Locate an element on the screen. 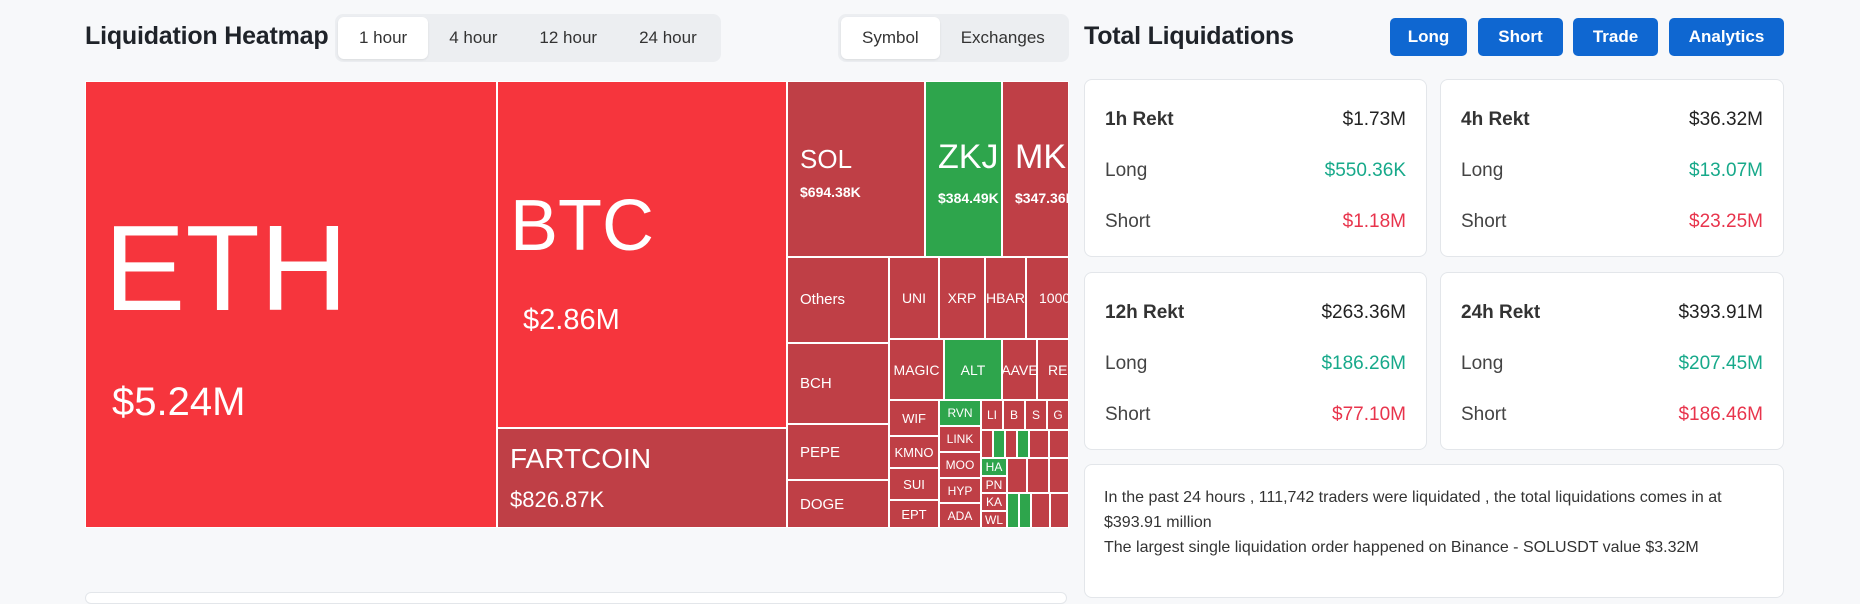 The height and width of the screenshot is (604, 1860). tile-symbol: ZKJ is located at coordinates (968, 157).